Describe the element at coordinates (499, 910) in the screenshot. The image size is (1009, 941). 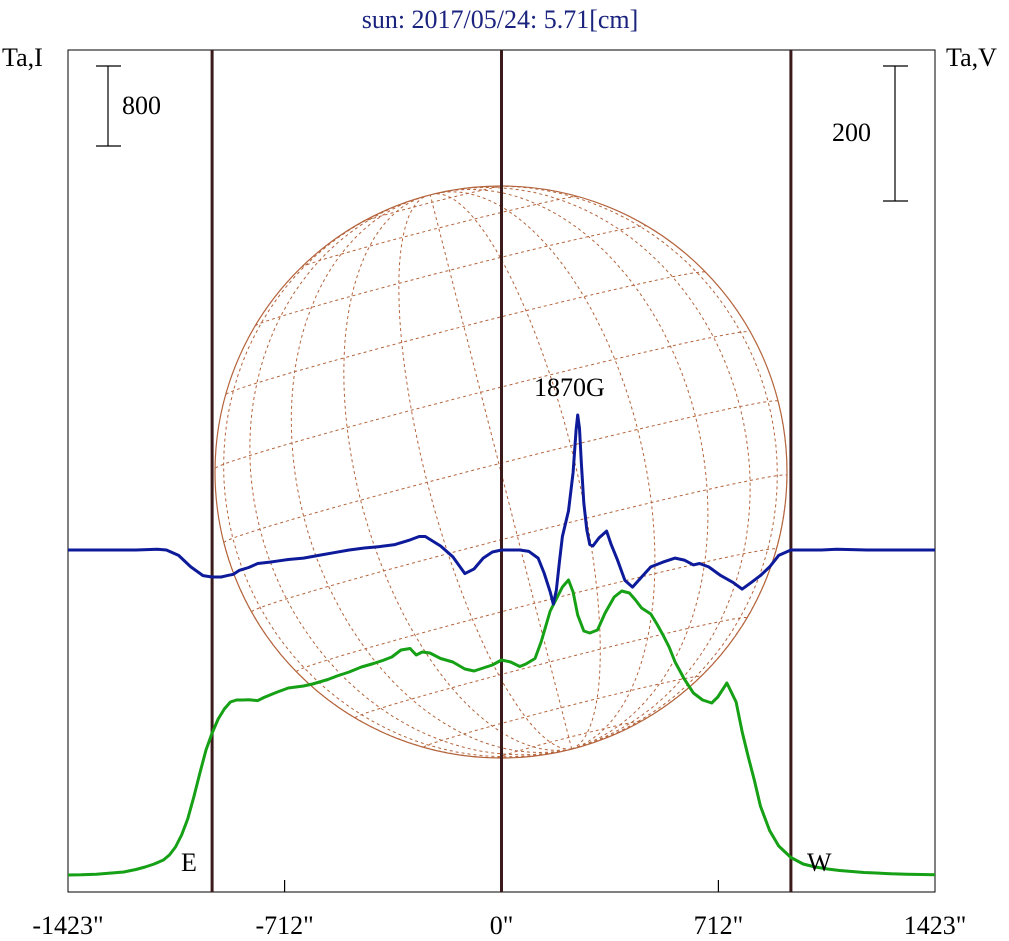
I see `x-ticks: -1423" -712" 0" 712" 1423"` at that location.